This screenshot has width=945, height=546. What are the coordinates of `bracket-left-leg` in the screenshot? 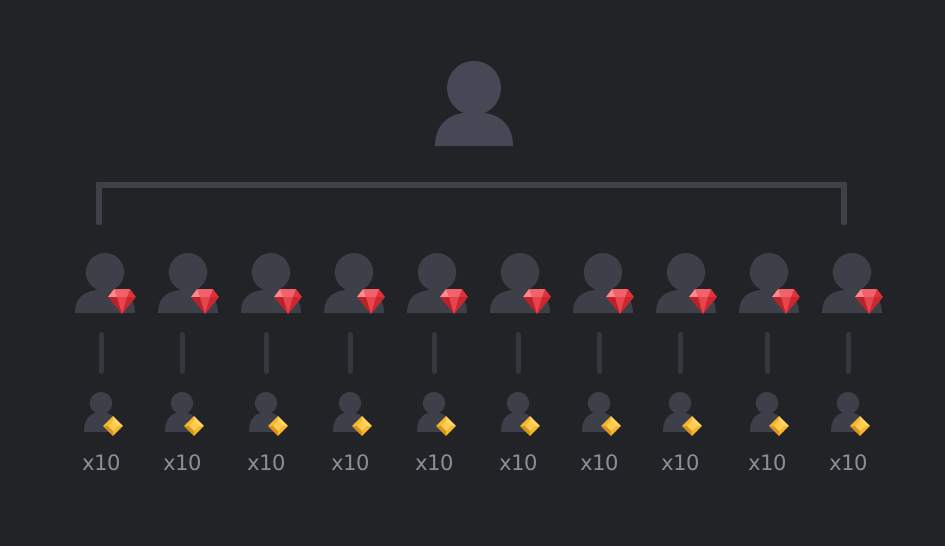 It's located at (99, 203).